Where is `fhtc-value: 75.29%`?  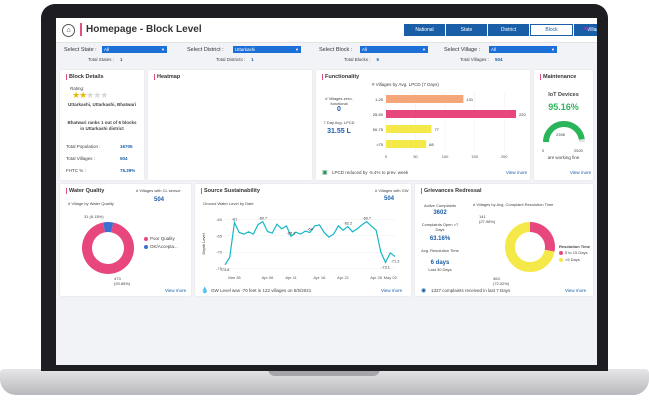 fhtc-value: 75.29% is located at coordinates (128, 170).